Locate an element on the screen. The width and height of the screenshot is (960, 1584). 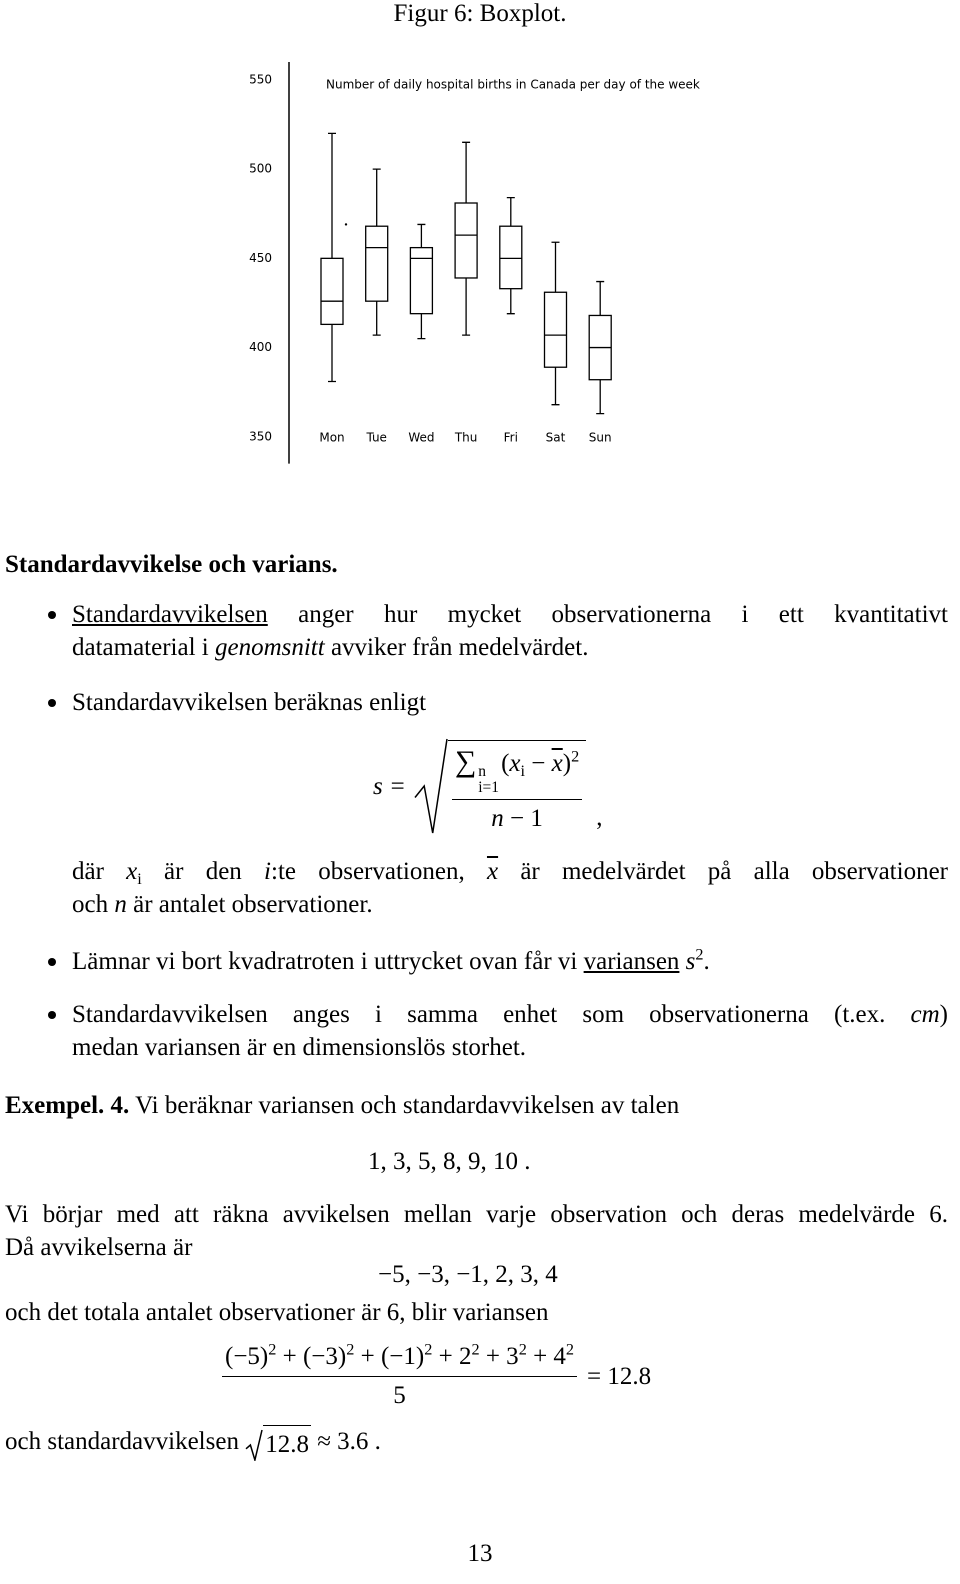
text-run: är antalet observationer. is located at coordinates (249, 904).